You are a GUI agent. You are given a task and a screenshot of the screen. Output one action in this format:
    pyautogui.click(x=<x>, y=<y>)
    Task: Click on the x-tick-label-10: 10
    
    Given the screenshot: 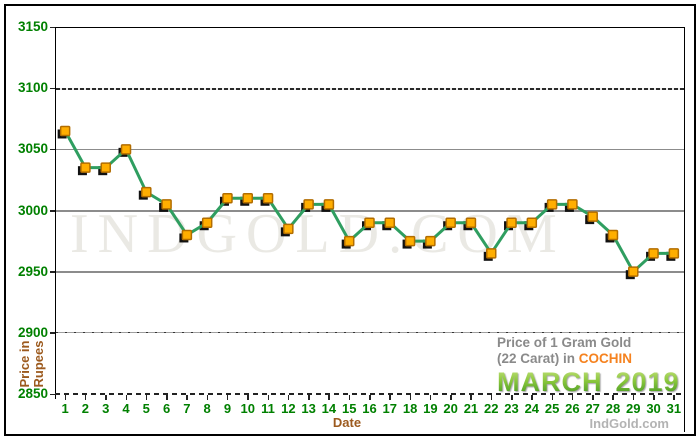 What is the action you would take?
    pyautogui.click(x=247, y=408)
    